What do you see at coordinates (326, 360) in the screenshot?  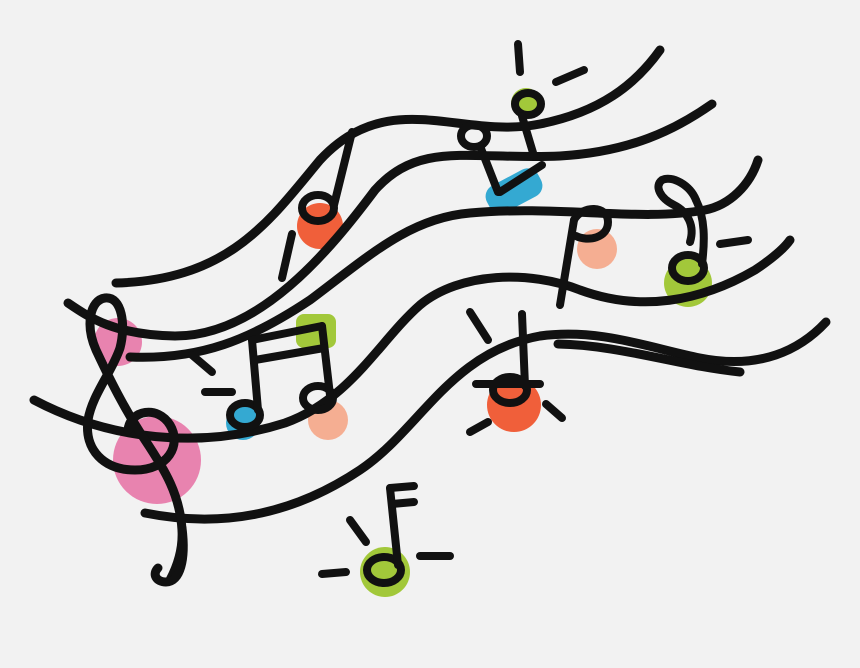 I see `stem-right` at bounding box center [326, 360].